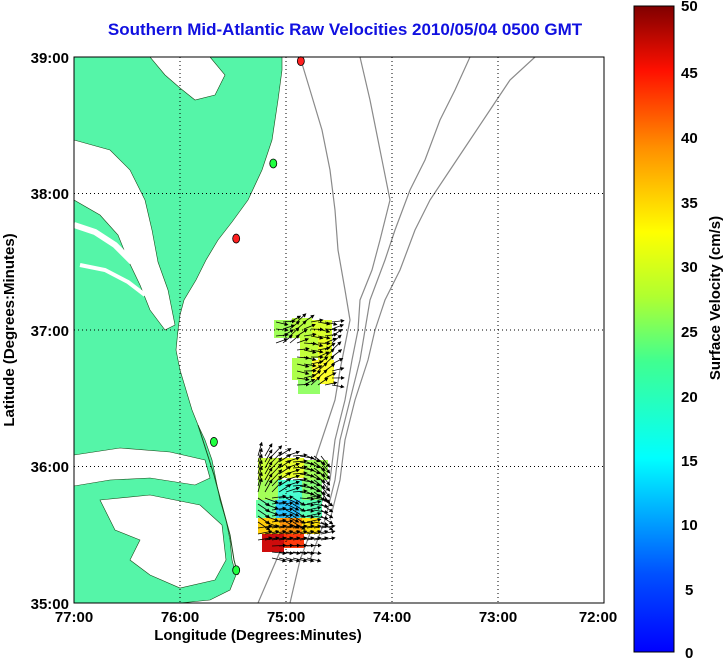 The image size is (724, 659). Describe the element at coordinates (715, 298) in the screenshot. I see `colorbar-label: Surface Velocity (cm/s)` at that location.